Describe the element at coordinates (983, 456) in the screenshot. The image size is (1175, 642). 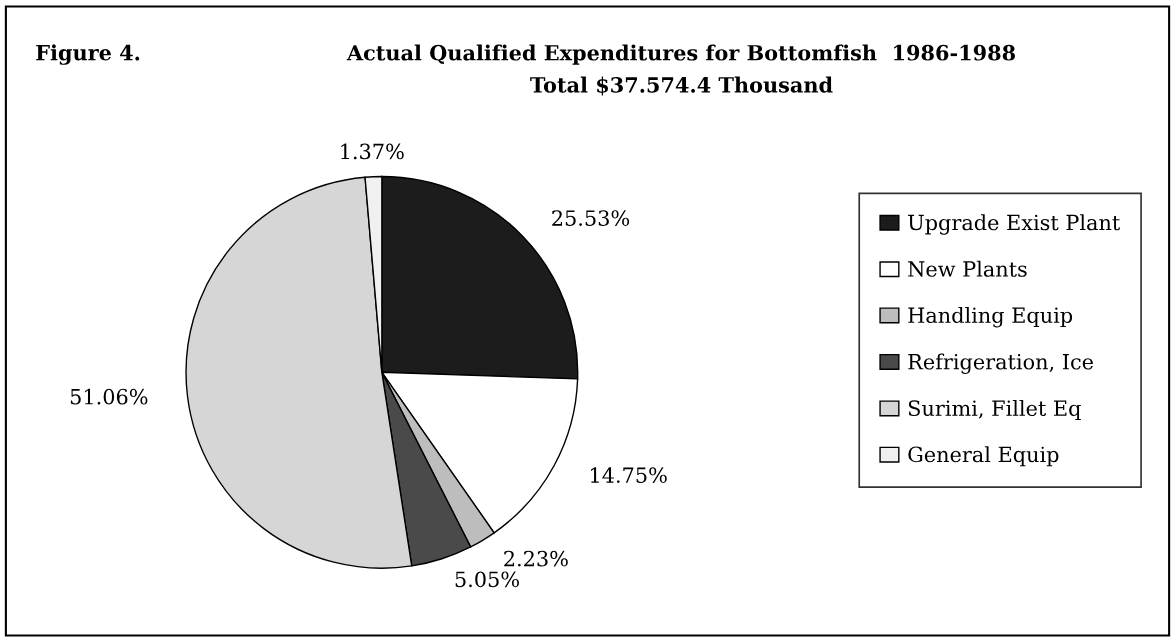
I see `legend-label: General Equip` at that location.